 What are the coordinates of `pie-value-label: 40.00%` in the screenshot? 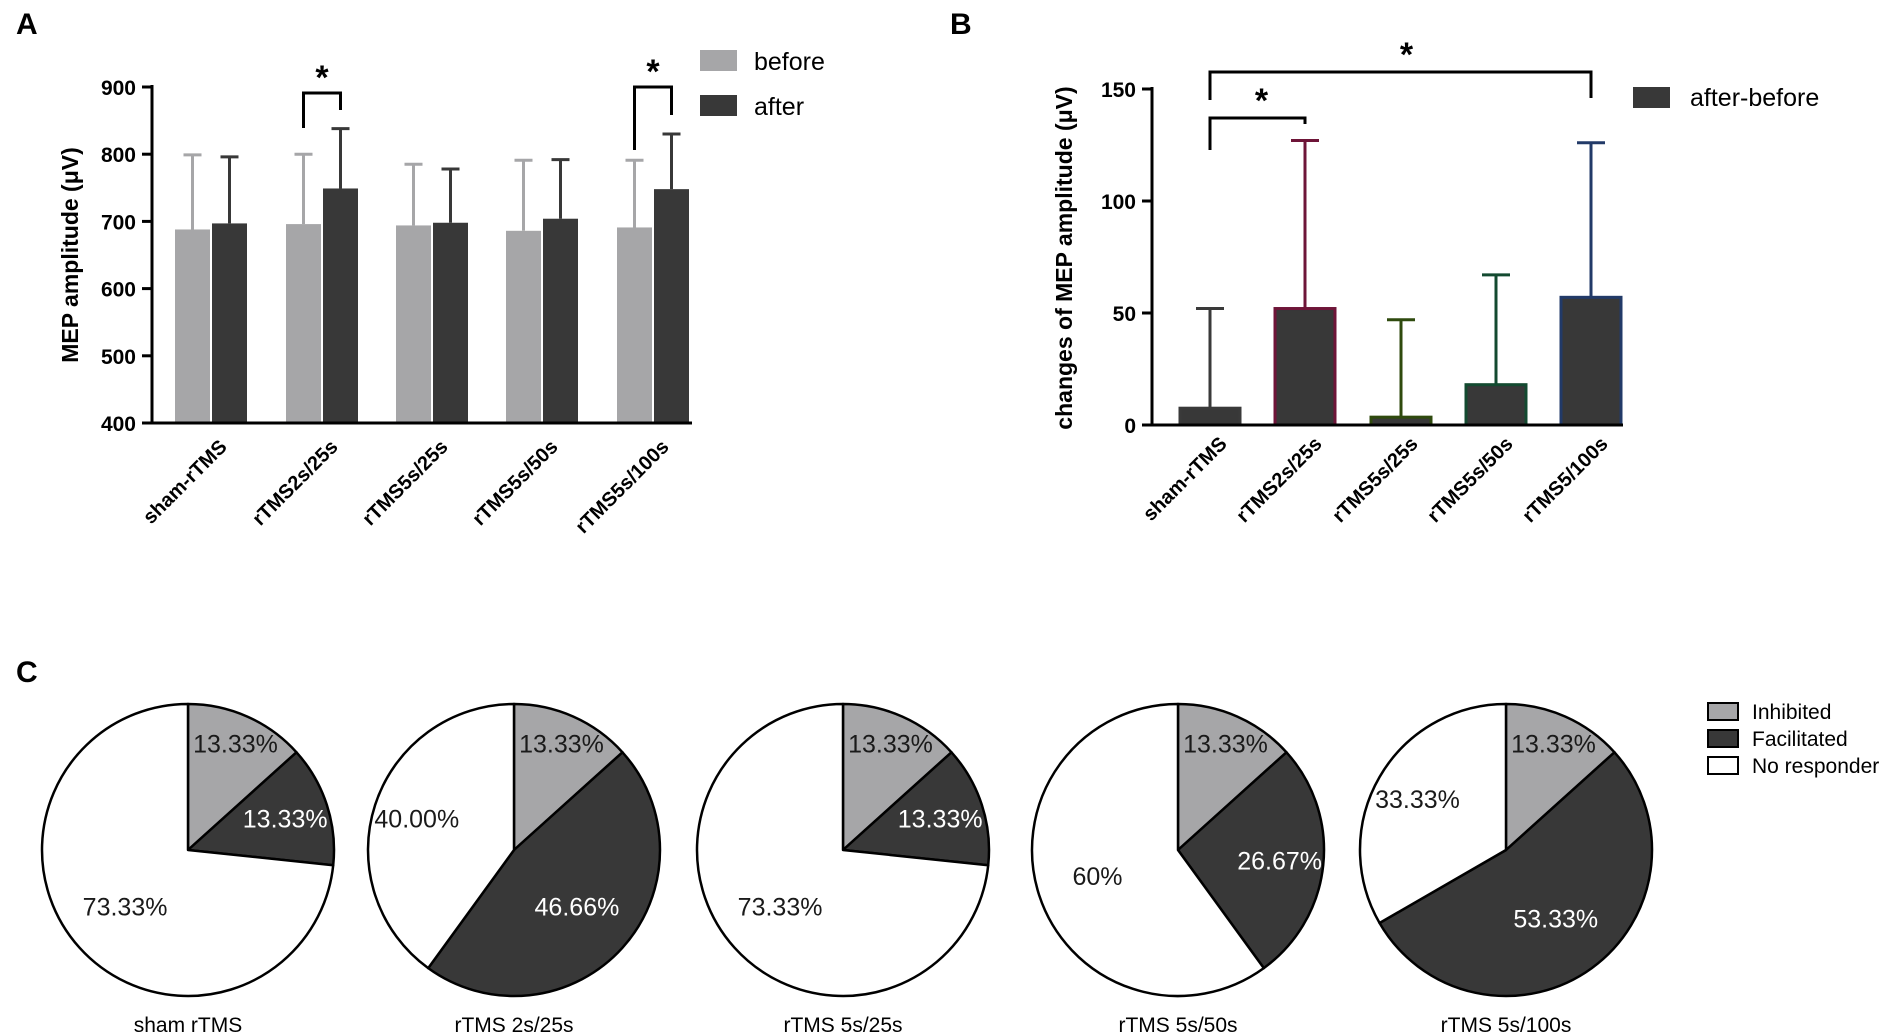 It's located at (416, 819).